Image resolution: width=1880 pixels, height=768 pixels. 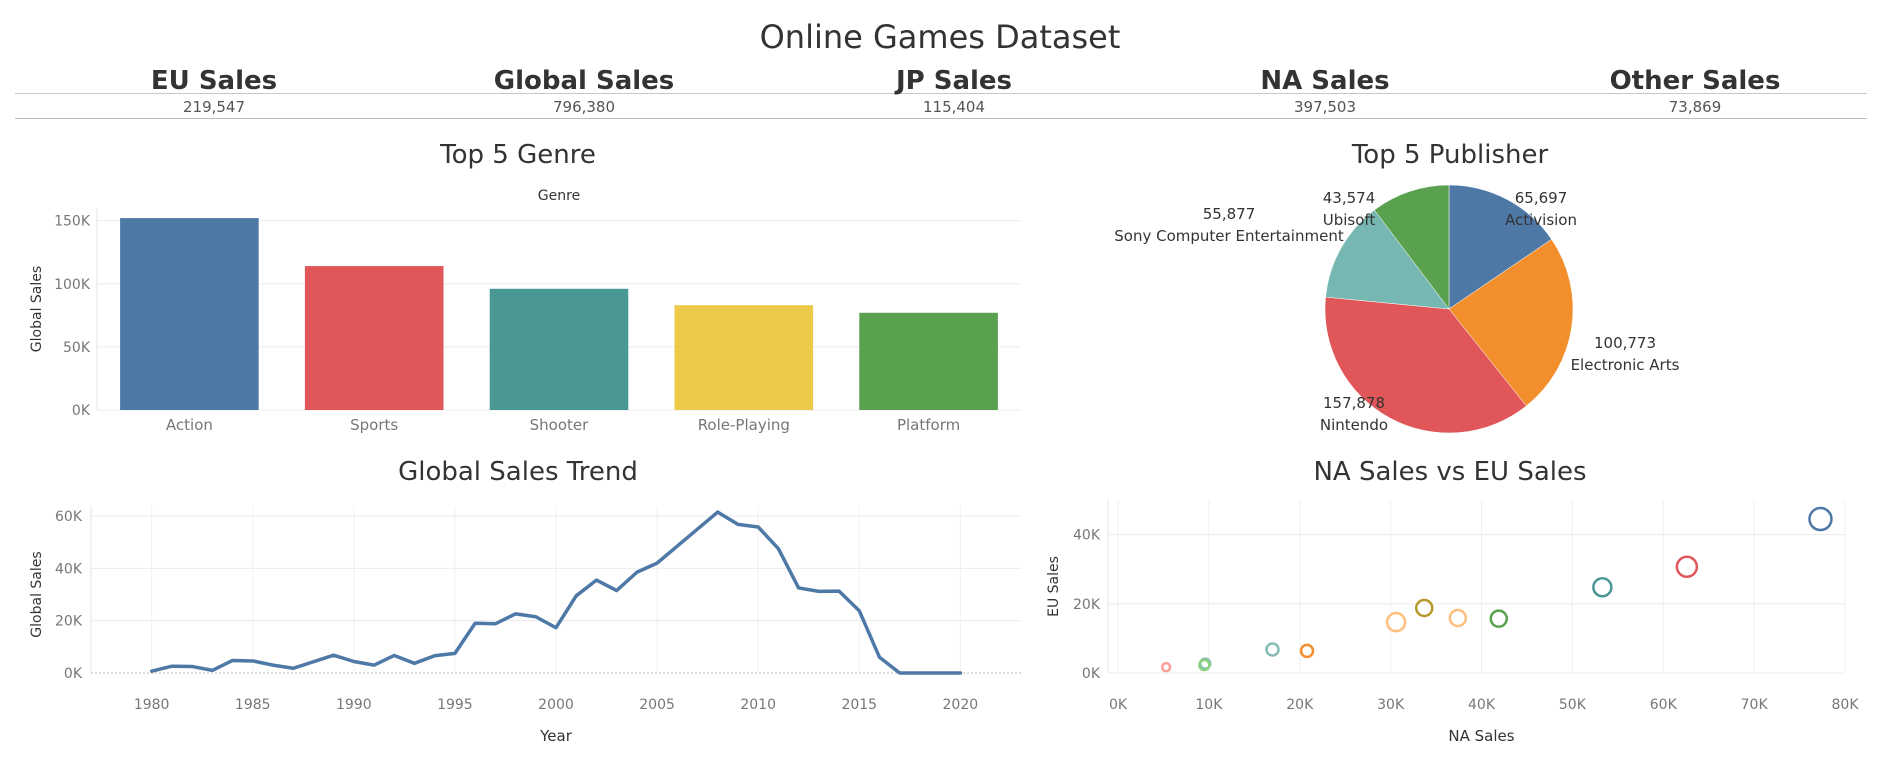 I want to click on trend-chart-title: Global Sales Trend, so click(x=518, y=472).